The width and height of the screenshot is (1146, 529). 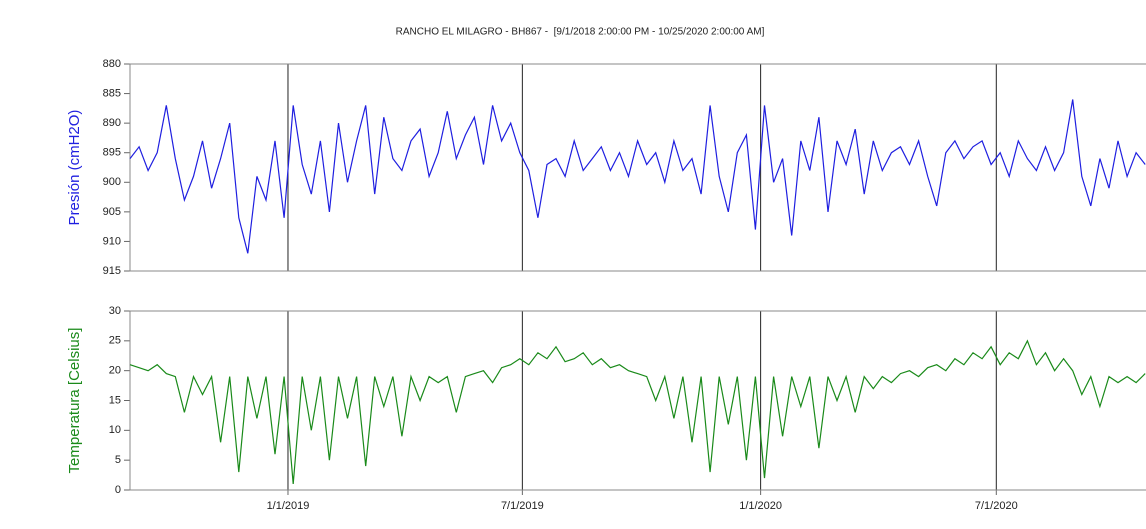 What do you see at coordinates (112, 153) in the screenshot?
I see `y-tick-label: 895` at bounding box center [112, 153].